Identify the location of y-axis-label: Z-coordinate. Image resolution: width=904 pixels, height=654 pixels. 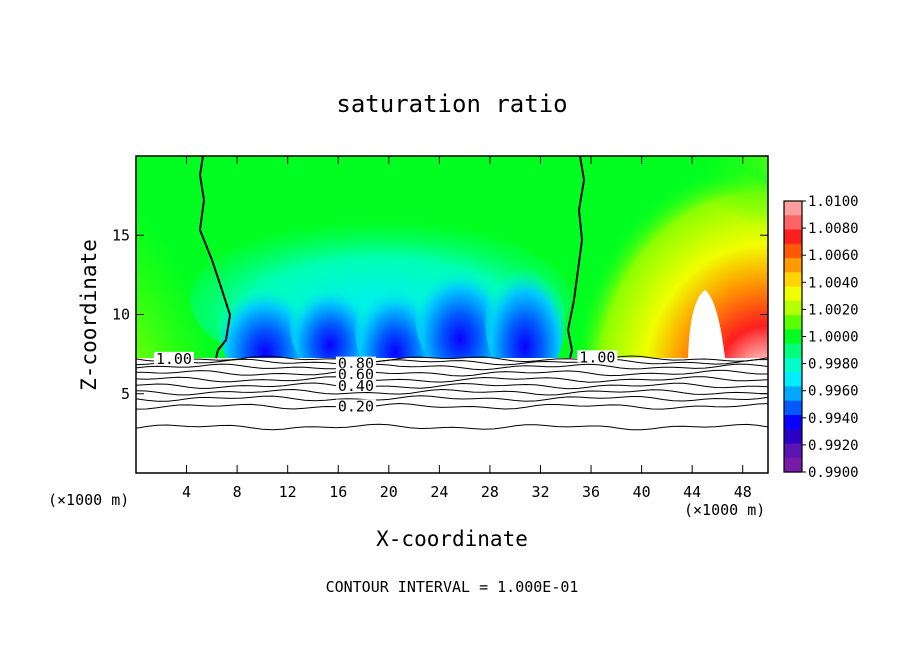
(89, 315).